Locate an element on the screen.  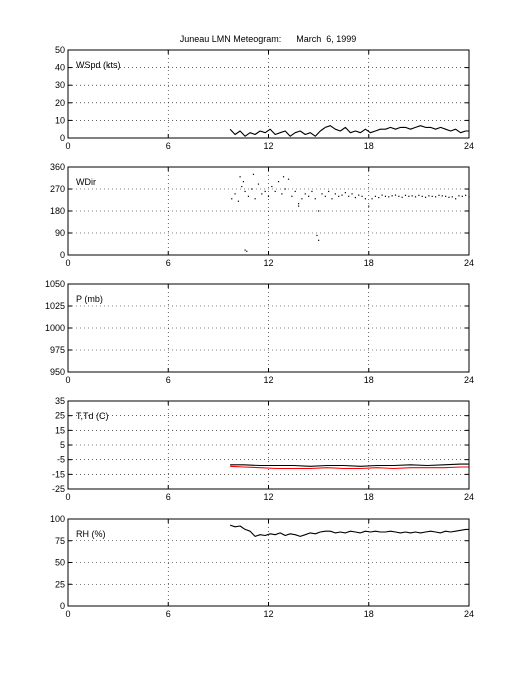
y-tick-label: 50 is located at coordinates (60, 563).